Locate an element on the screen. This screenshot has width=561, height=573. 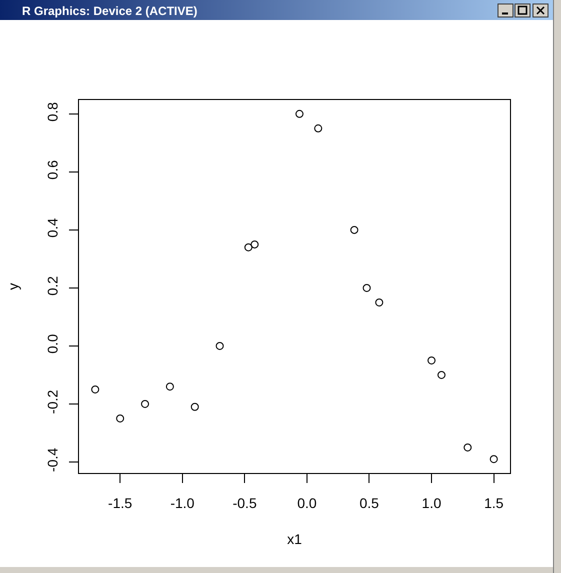
y-tick-label: 0.2 is located at coordinates (52, 286).